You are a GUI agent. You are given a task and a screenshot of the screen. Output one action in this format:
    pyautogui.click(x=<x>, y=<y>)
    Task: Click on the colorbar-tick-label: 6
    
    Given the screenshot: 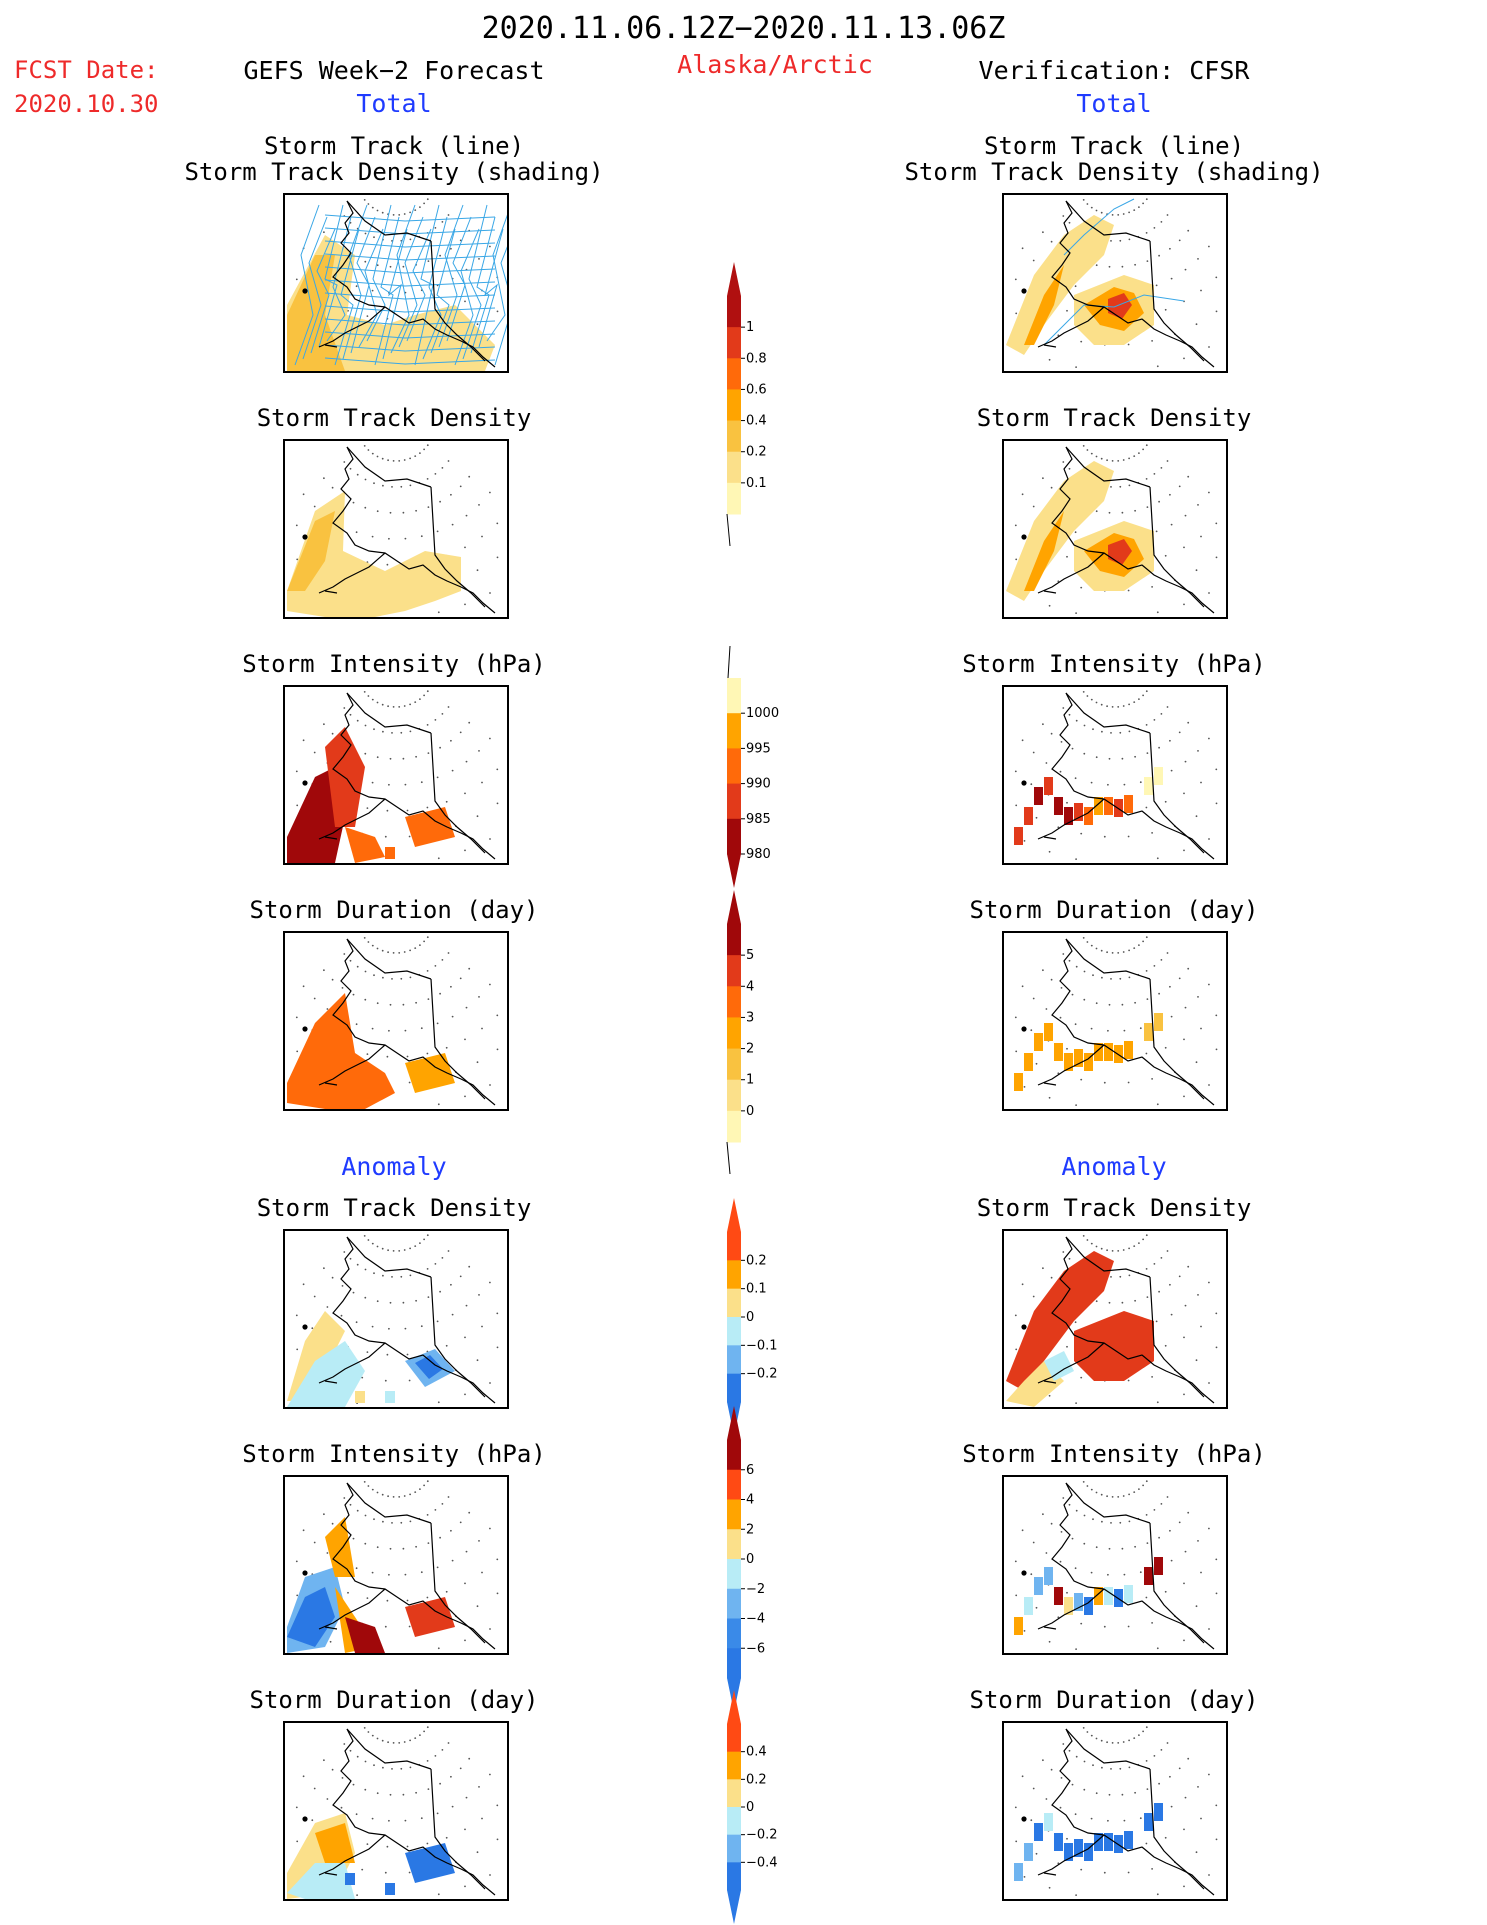 What is the action you would take?
    pyautogui.click(x=750, y=1470)
    